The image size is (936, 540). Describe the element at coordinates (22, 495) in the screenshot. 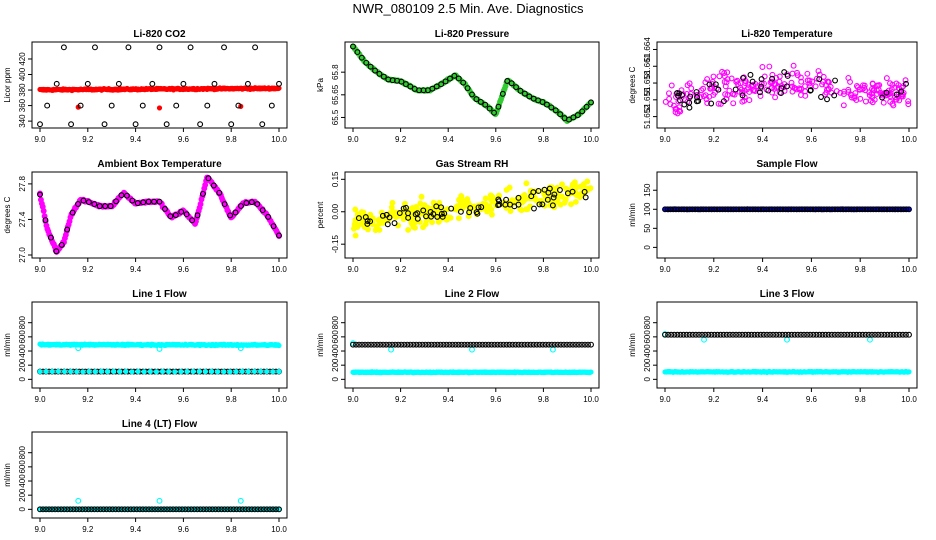

I see `chart-10-ytick-label: 200` at that location.